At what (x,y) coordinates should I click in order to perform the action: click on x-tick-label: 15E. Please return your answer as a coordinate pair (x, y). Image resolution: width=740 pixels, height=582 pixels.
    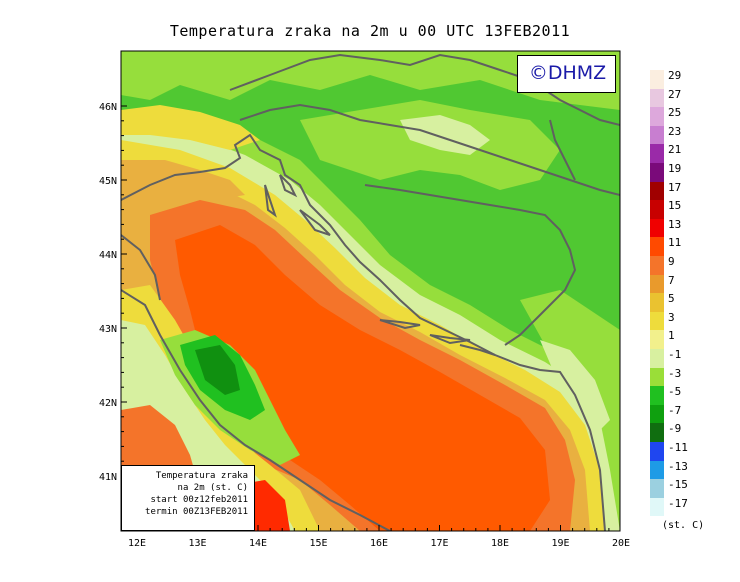
    Looking at the image, I should click on (318, 543).